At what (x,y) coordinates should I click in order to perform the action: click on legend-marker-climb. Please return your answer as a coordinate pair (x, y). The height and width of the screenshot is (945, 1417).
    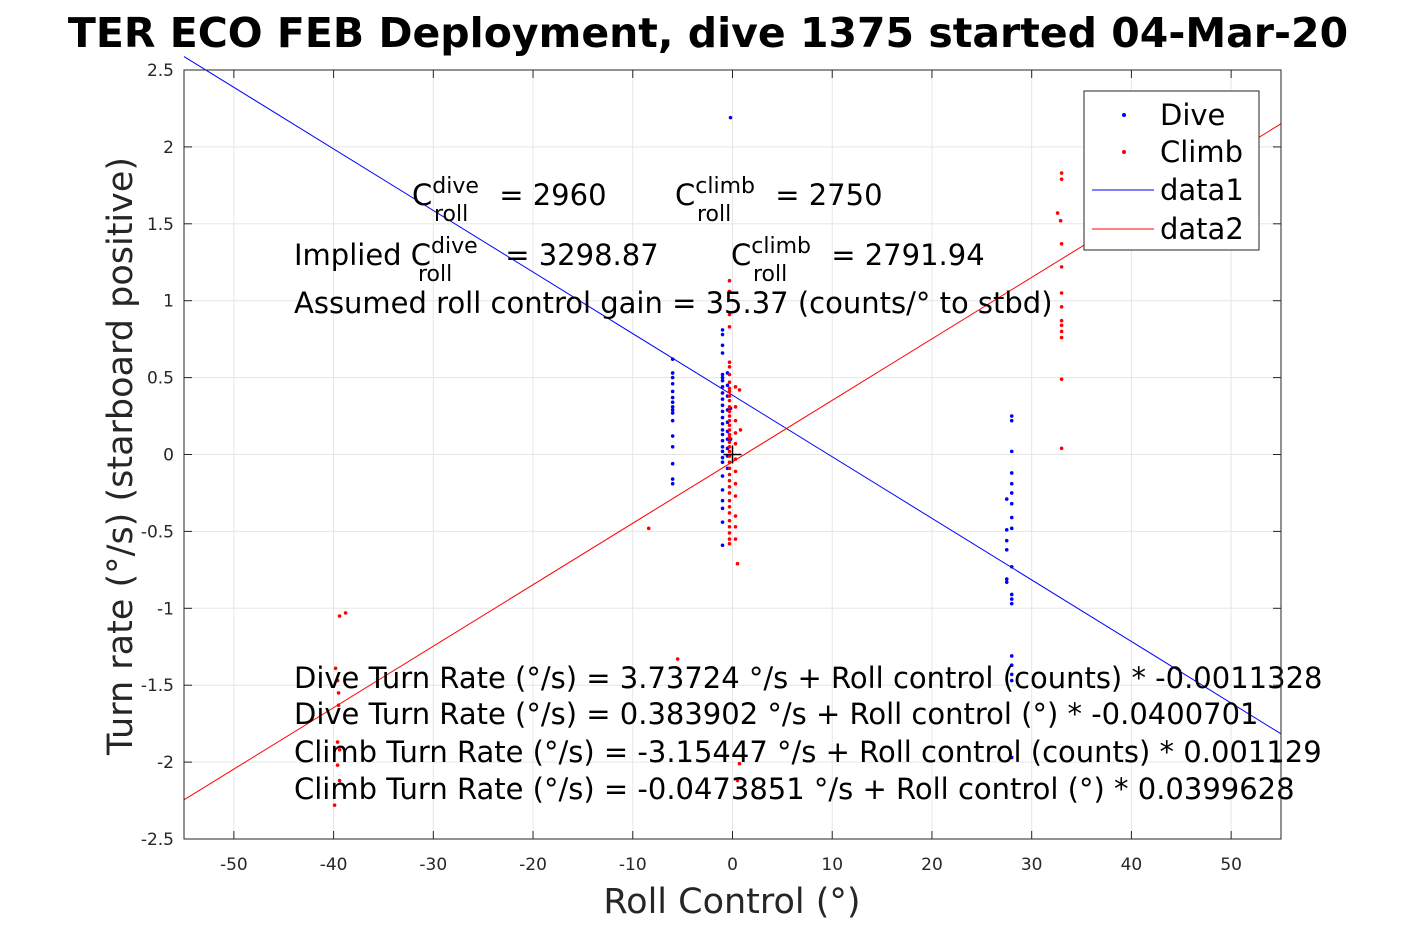
    Looking at the image, I should click on (1124, 152).